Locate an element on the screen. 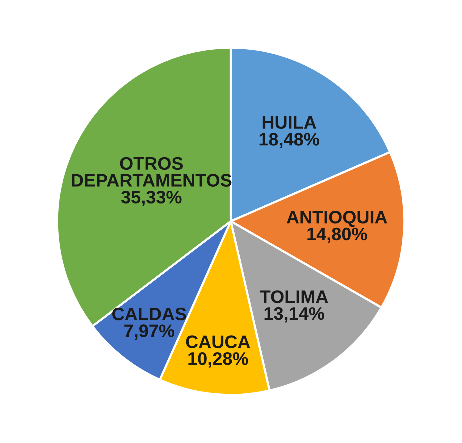 The image size is (462, 443). slice-label: ANTIOQUIA is located at coordinates (337, 219).